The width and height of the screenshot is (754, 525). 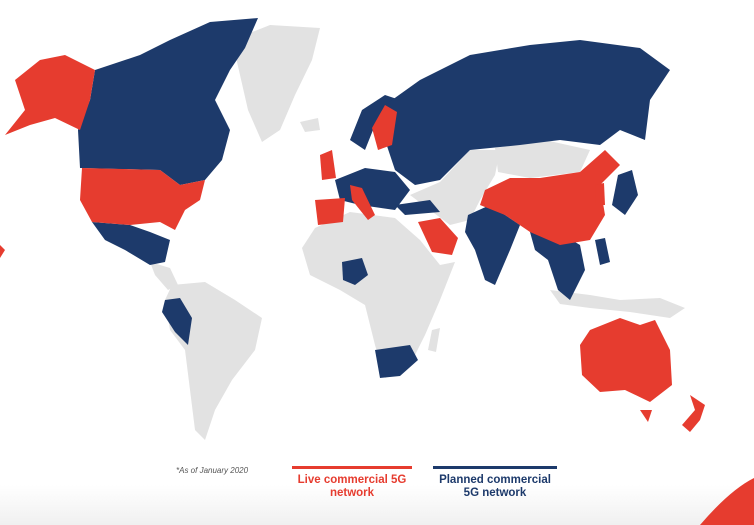 What do you see at coordinates (542, 159) in the screenshot?
I see `mongolia` at bounding box center [542, 159].